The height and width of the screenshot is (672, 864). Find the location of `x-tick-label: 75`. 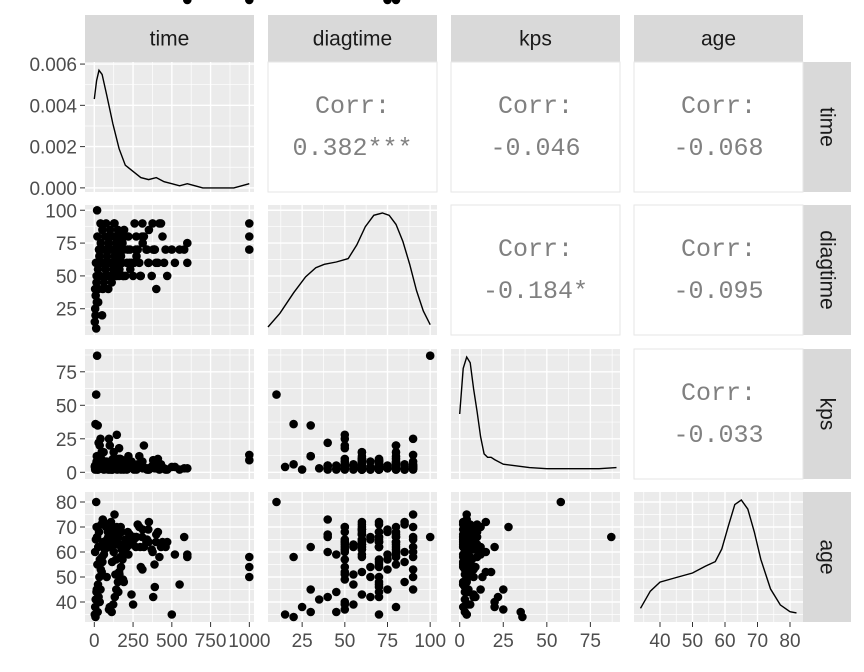

x-tick-label: 75 is located at coordinates (387, 641).